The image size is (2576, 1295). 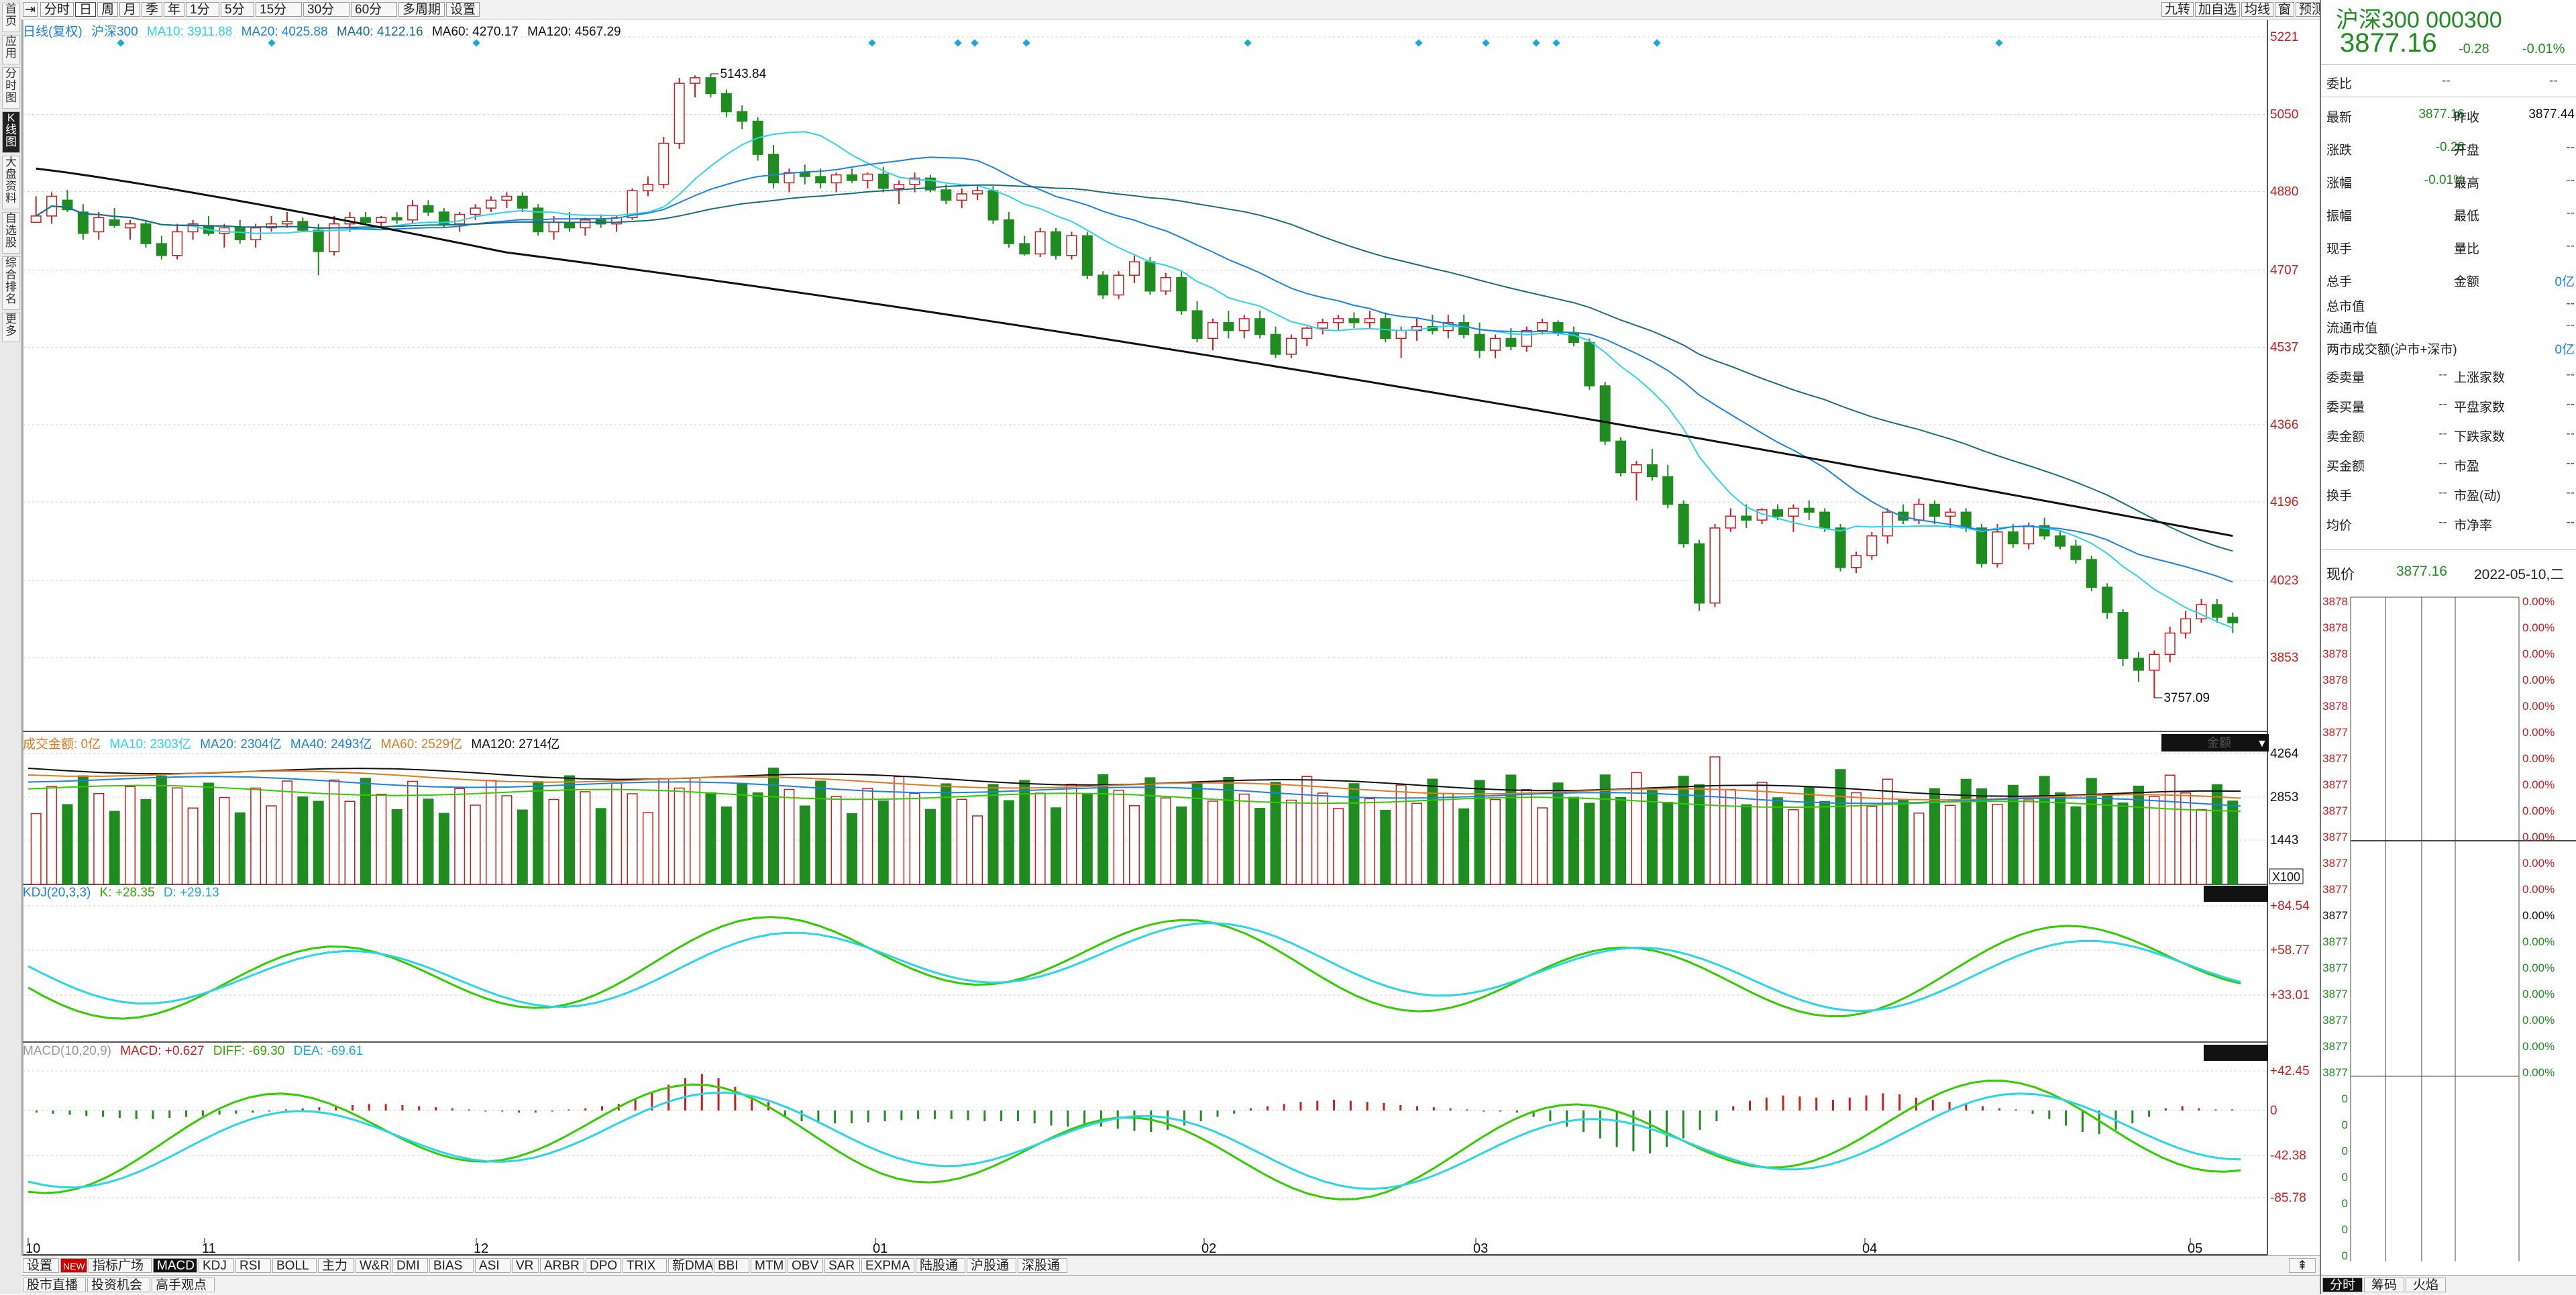 What do you see at coordinates (2570, 147) in the screenshot?
I see `quote-value: --` at bounding box center [2570, 147].